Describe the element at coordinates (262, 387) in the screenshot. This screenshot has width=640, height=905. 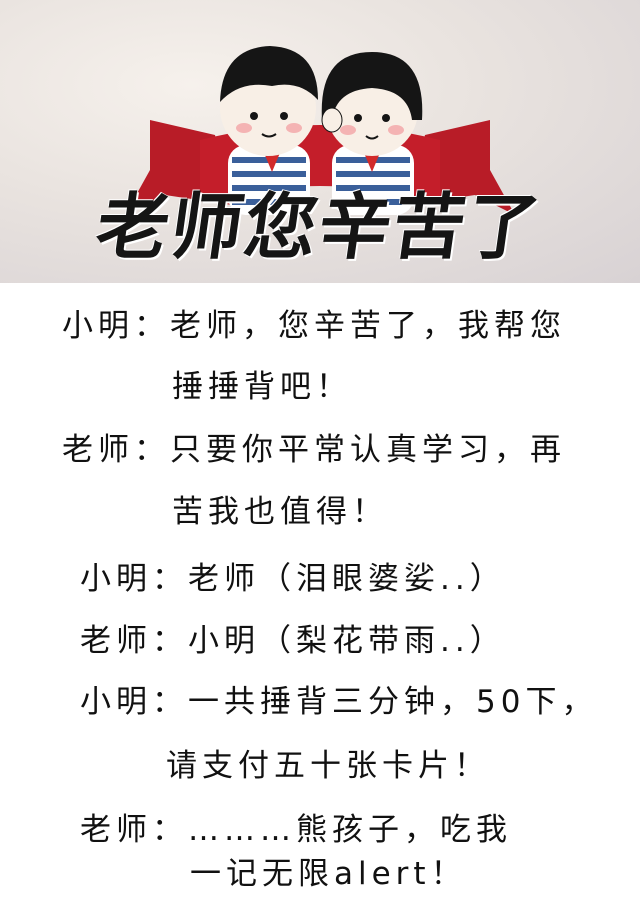
I see `dialogue-line: 捶捶背吧！` at that location.